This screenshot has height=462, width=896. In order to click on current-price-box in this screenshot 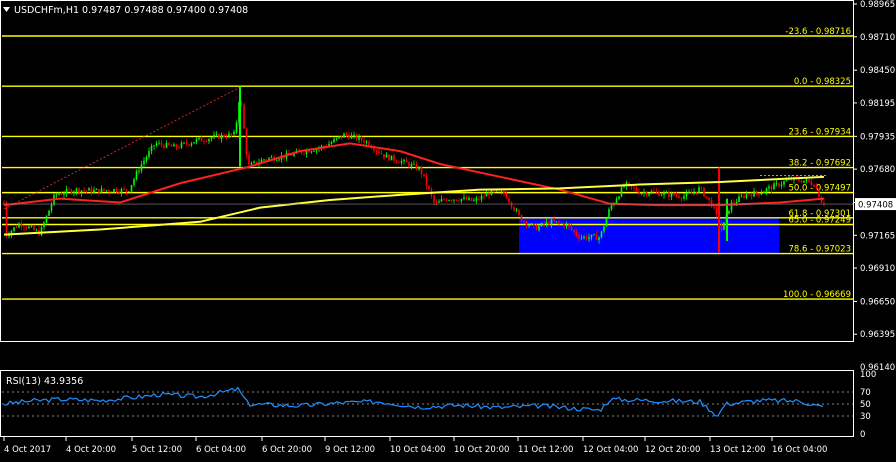, I will do `click(875, 204)`.